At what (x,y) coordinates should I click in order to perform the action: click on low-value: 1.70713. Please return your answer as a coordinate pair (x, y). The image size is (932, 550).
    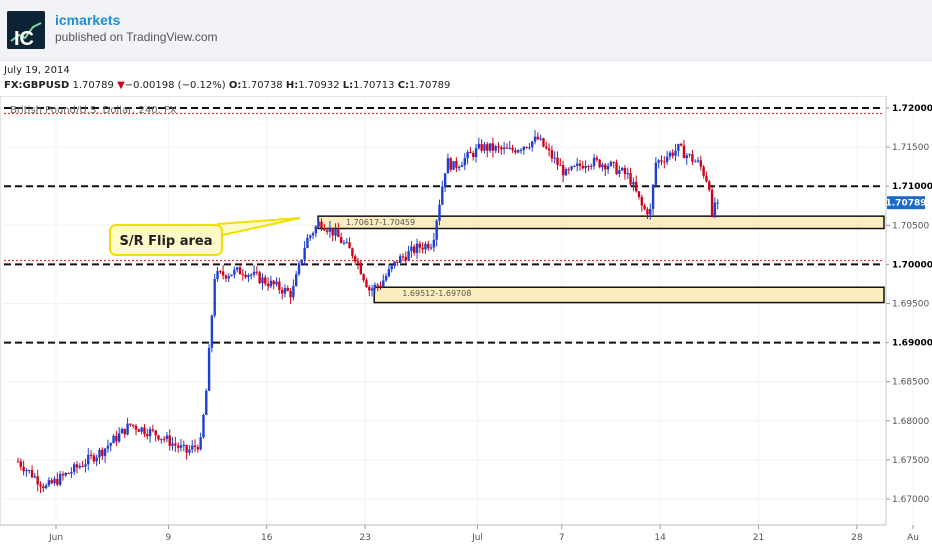
    Looking at the image, I should click on (374, 85).